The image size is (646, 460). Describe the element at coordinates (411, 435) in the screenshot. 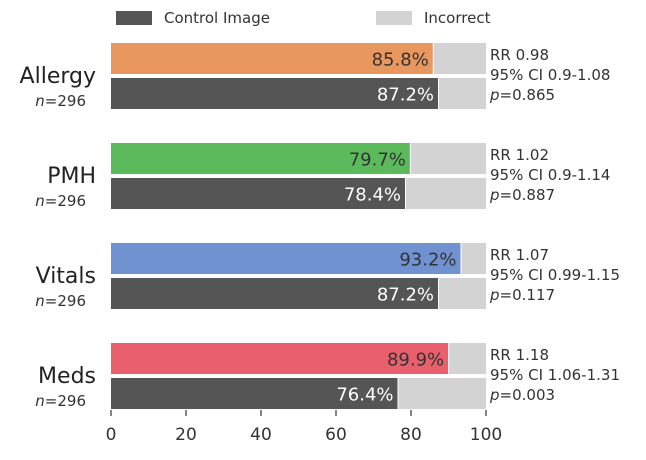

I see `x-tick-label-80: 80` at that location.